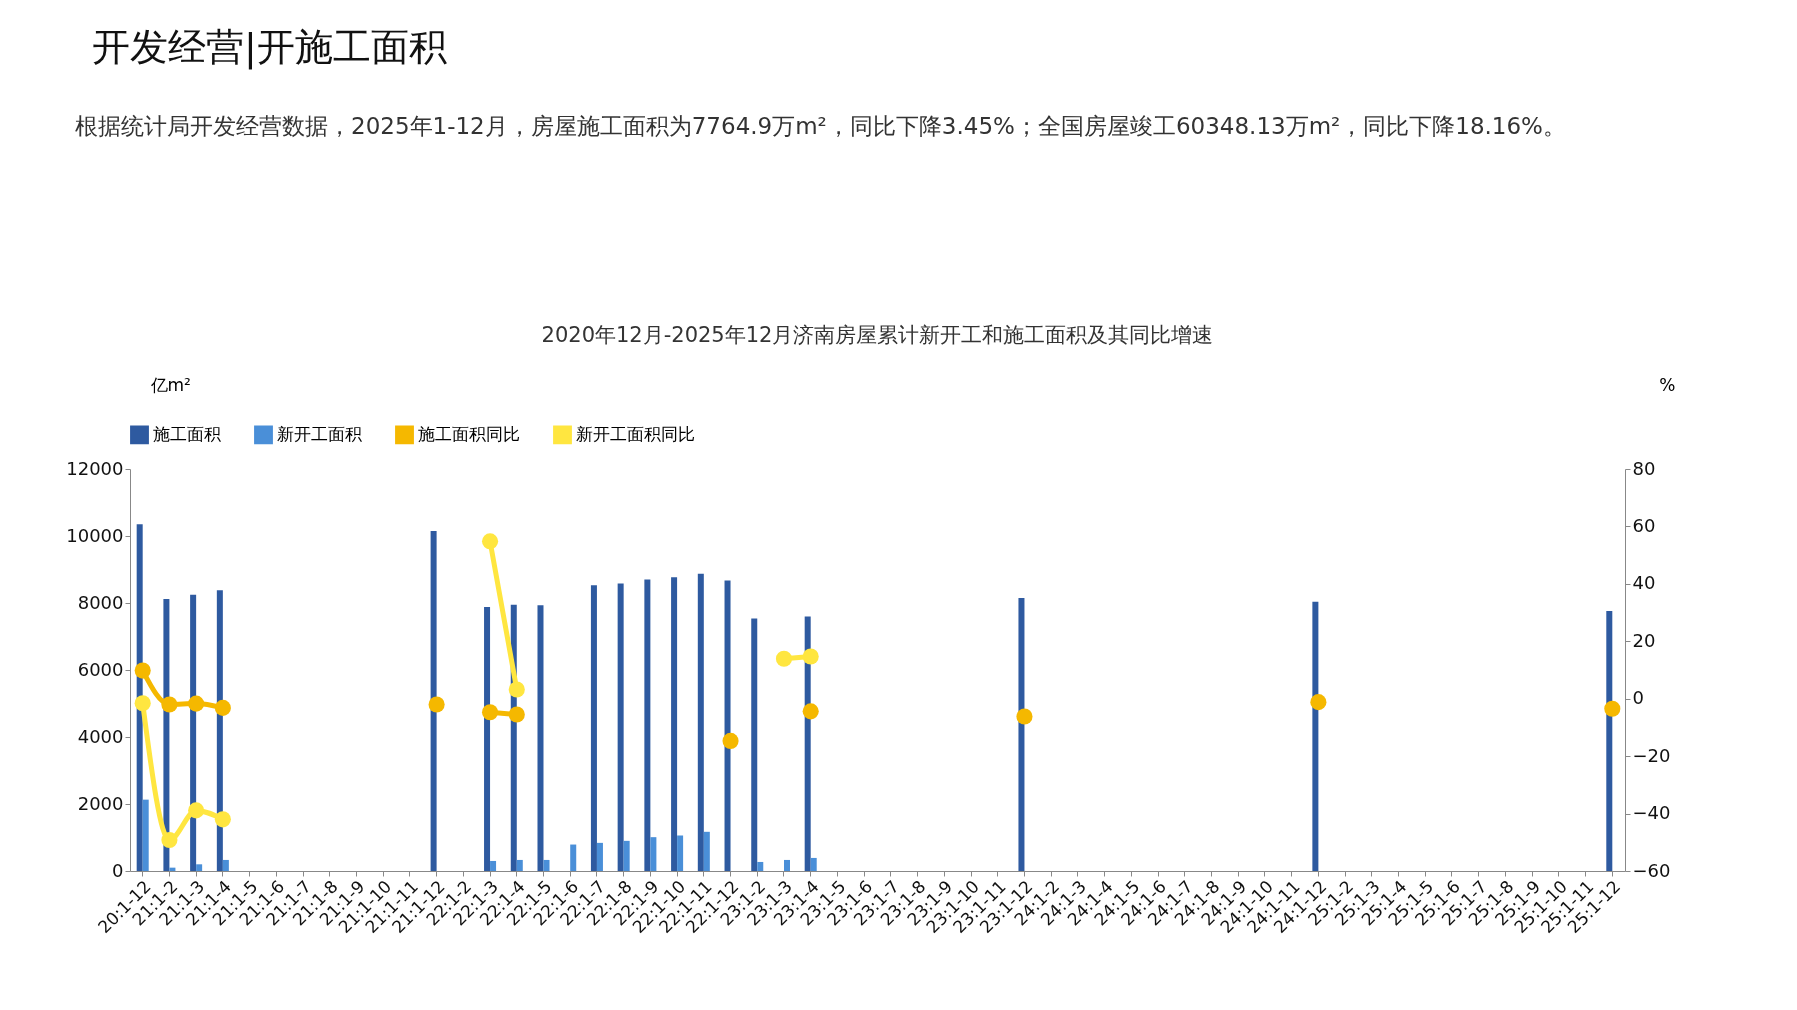 The image size is (1797, 1010). Describe the element at coordinates (1644, 583) in the screenshot. I see `y2-tick-label: 40` at that location.